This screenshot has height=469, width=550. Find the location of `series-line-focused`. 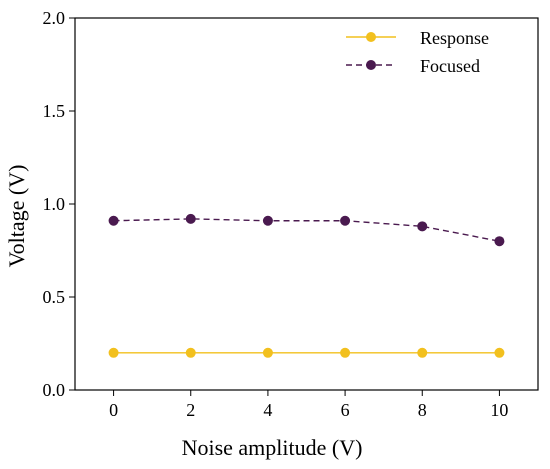

series-line-focused is located at coordinates (306, 230).